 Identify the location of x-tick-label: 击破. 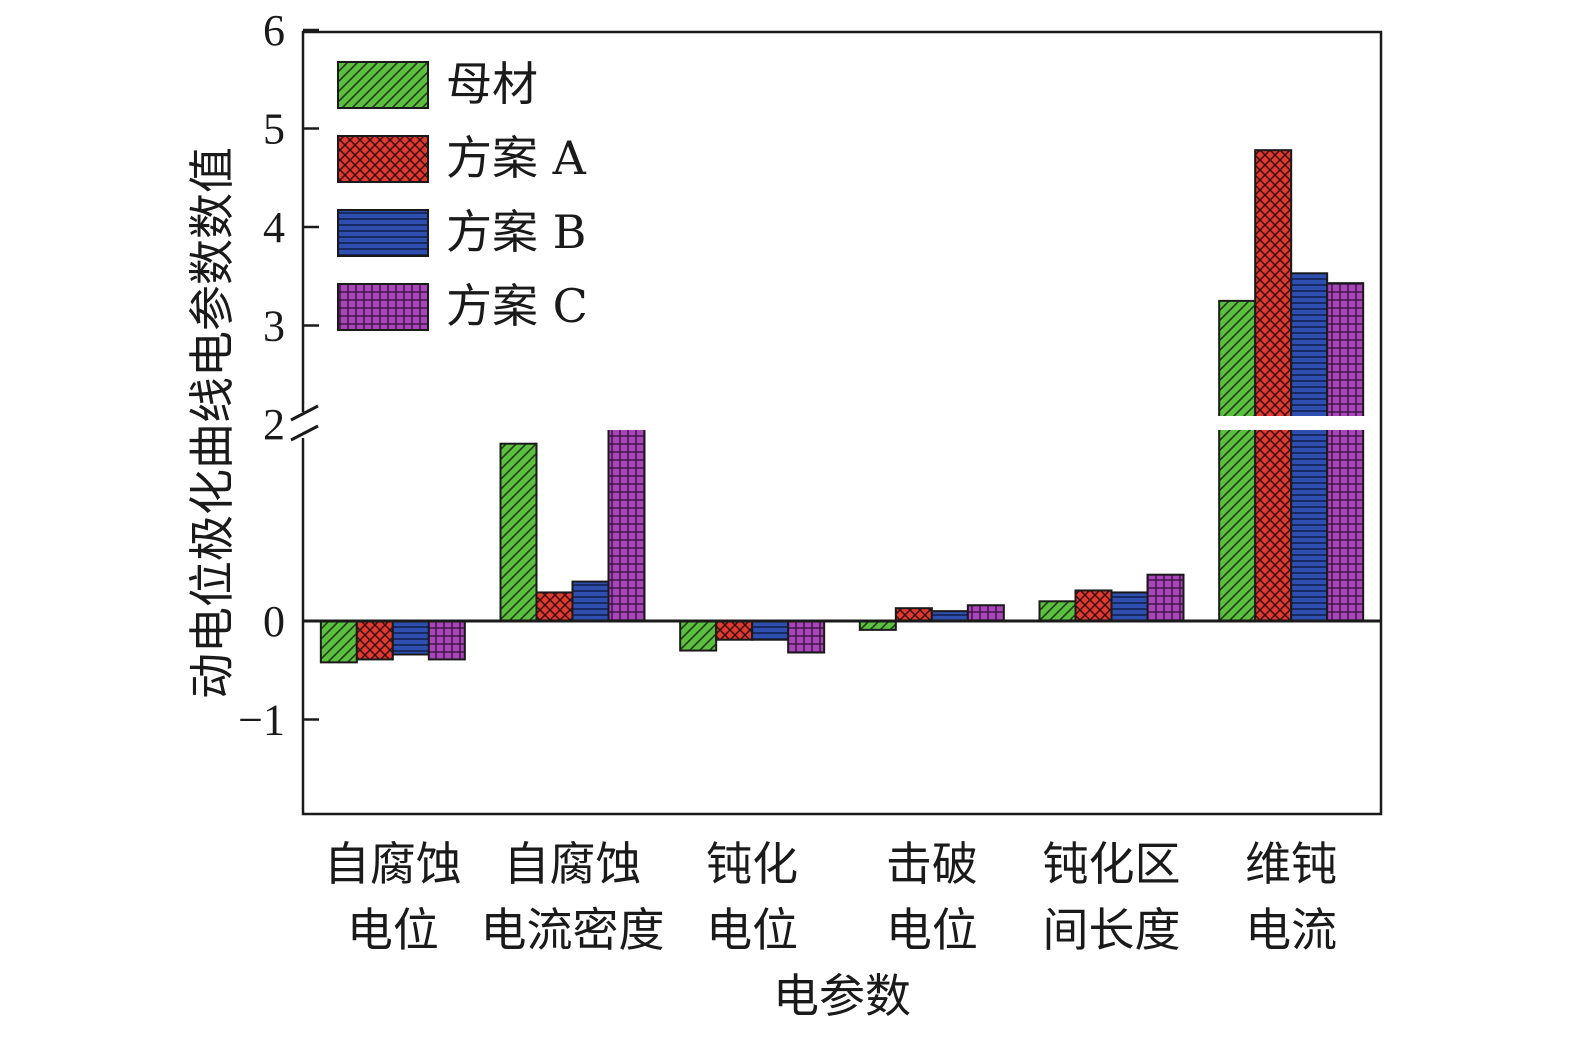
(932, 864).